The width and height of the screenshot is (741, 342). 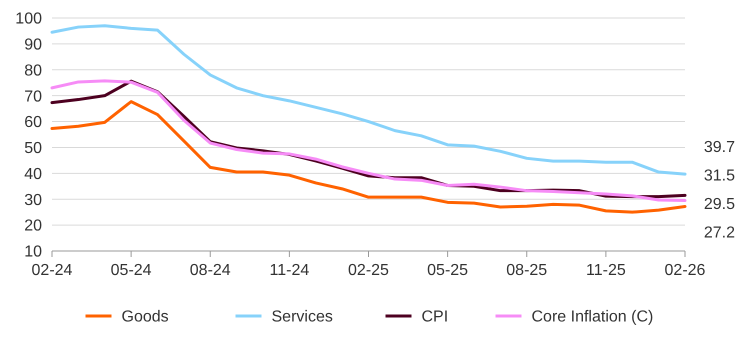 What do you see at coordinates (447, 270) in the screenshot?
I see `x-tick-label: 05-25` at bounding box center [447, 270].